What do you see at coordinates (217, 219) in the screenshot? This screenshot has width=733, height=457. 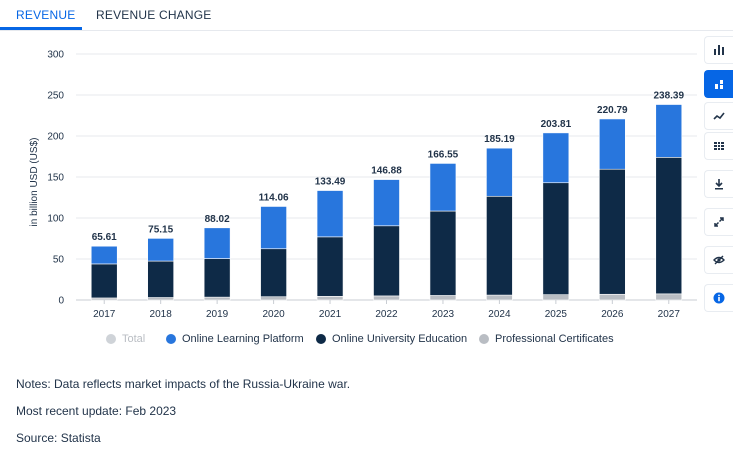 I see `total-data-label: 88.02` at bounding box center [217, 219].